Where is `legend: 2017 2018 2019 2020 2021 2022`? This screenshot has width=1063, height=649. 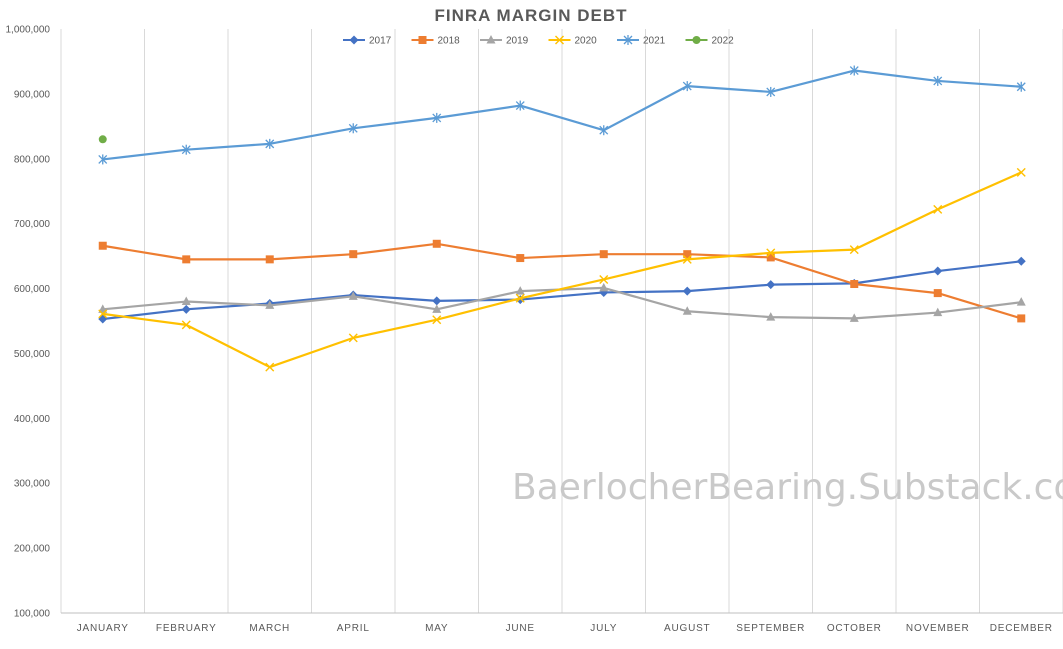
legend: 2017 2018 2019 2020 2021 2022 is located at coordinates (538, 41).